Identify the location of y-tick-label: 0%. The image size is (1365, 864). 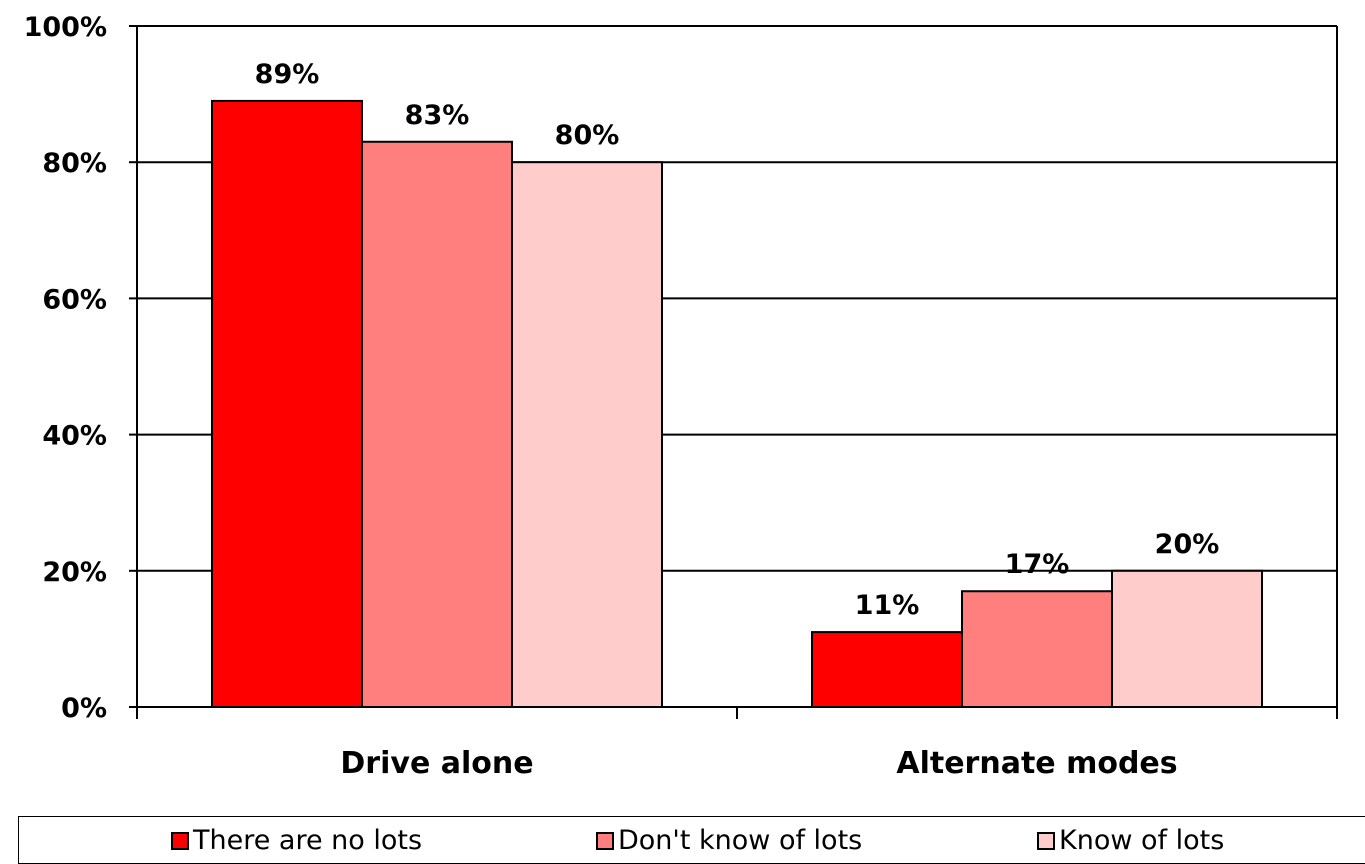
(84, 708).